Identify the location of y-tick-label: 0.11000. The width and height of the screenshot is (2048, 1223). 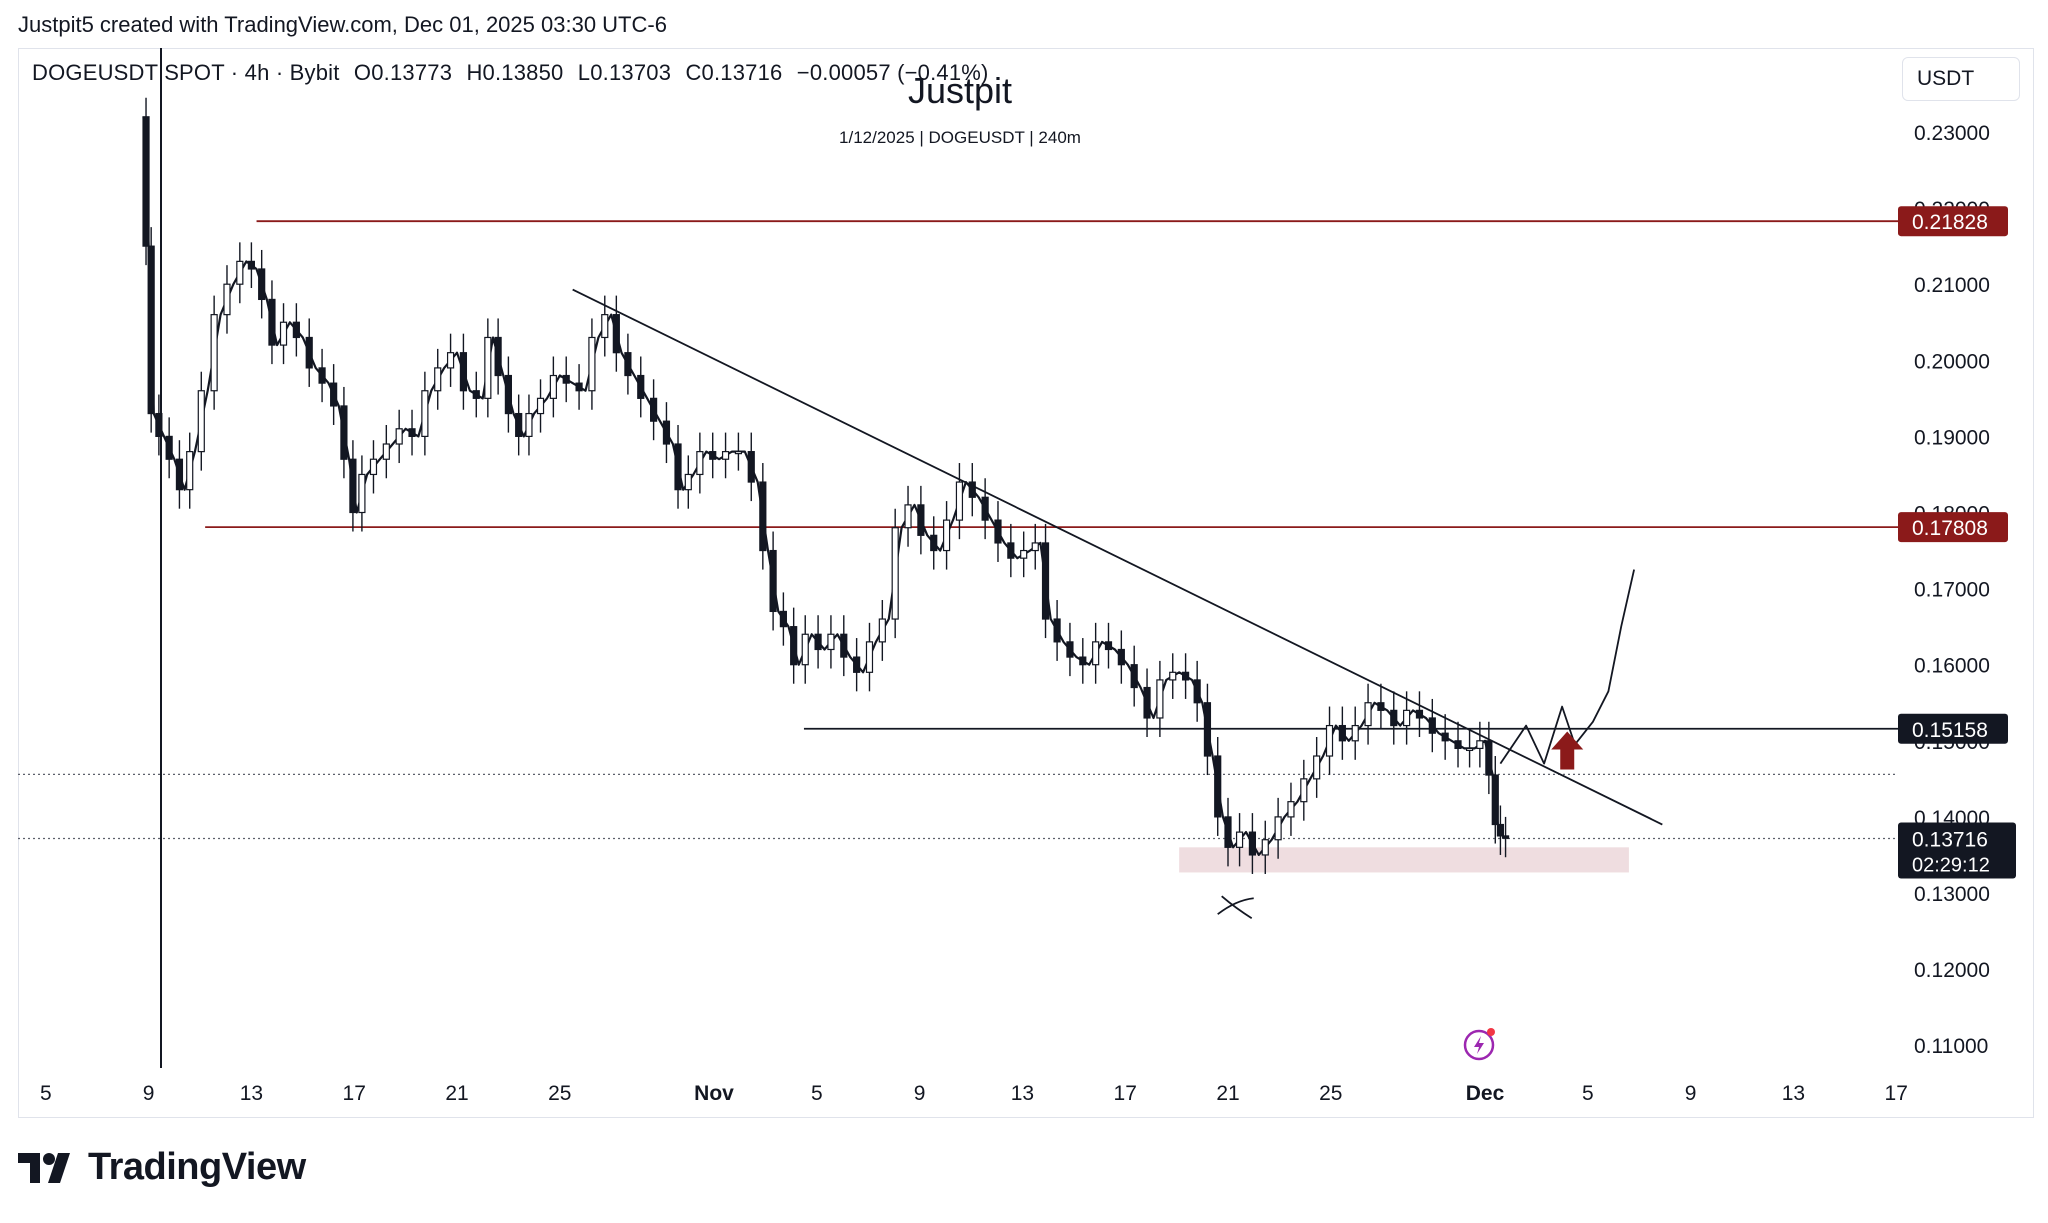
(1951, 1046).